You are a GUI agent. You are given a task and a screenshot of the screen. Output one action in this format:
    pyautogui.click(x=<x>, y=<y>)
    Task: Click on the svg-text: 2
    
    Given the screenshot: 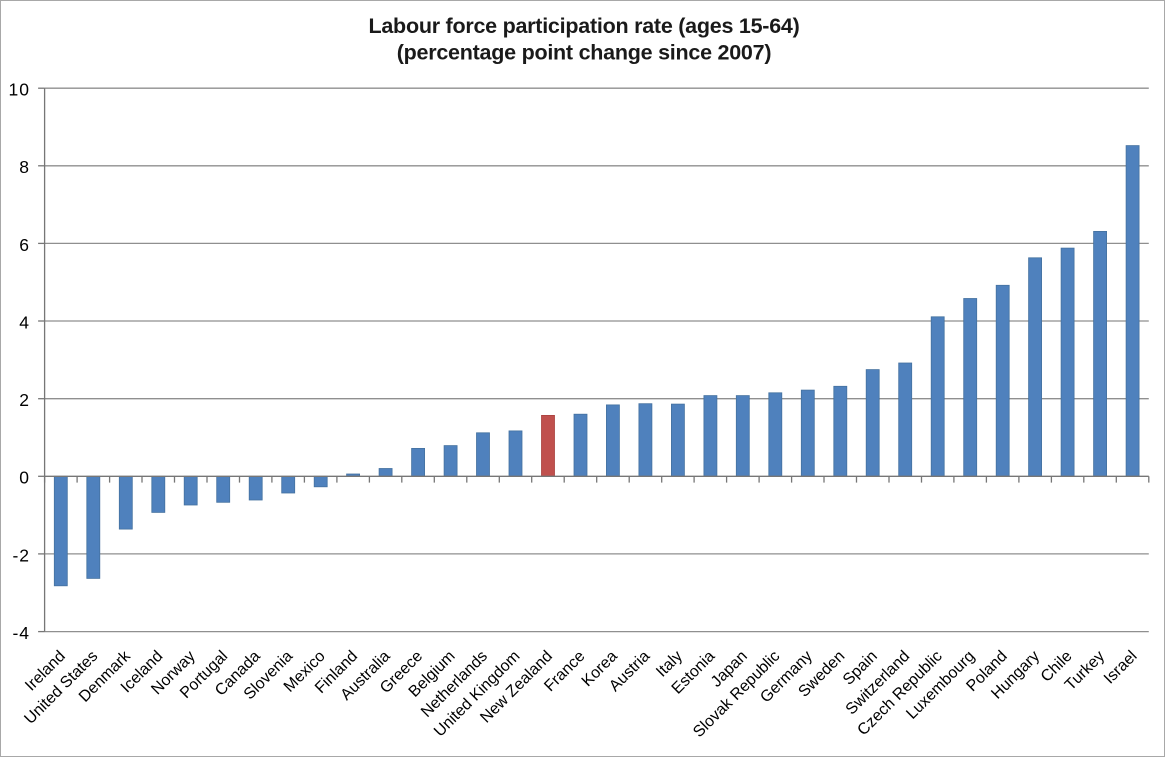 What is the action you would take?
    pyautogui.click(x=24, y=400)
    